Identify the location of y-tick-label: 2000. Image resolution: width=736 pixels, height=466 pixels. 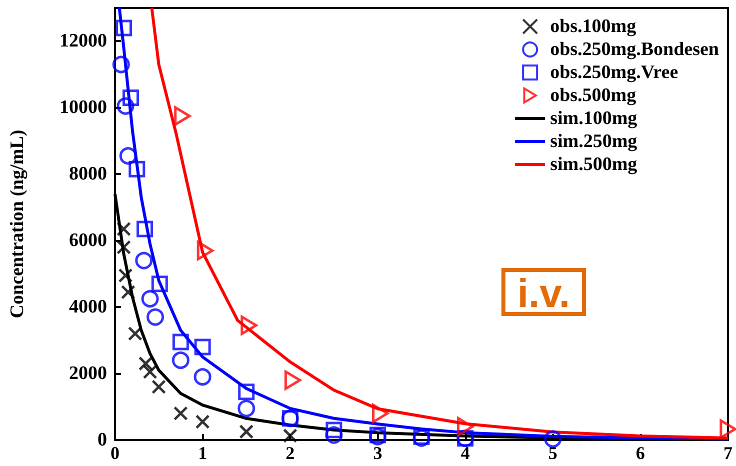
(88, 373).